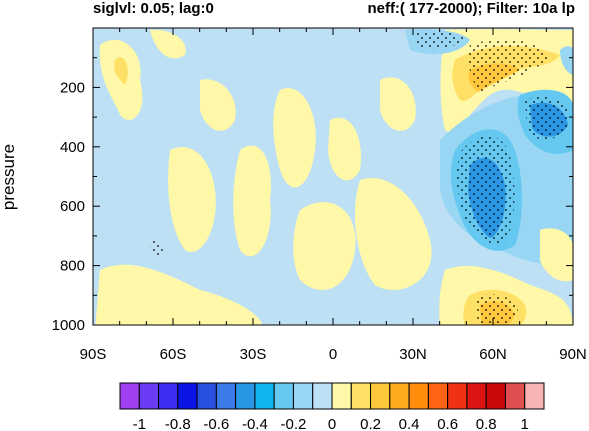  I want to click on x-tick-label: 90S, so click(93, 354).